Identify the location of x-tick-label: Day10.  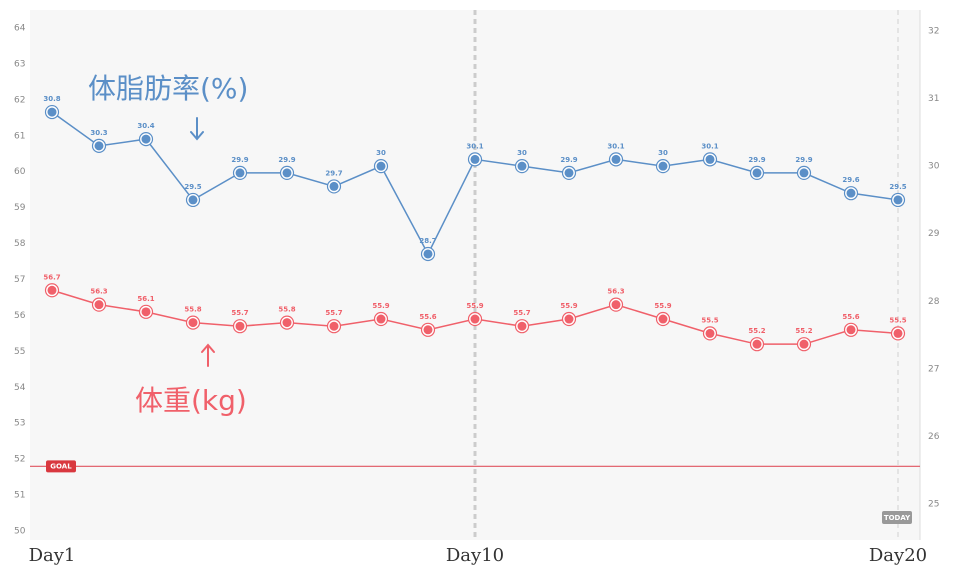
(475, 555).